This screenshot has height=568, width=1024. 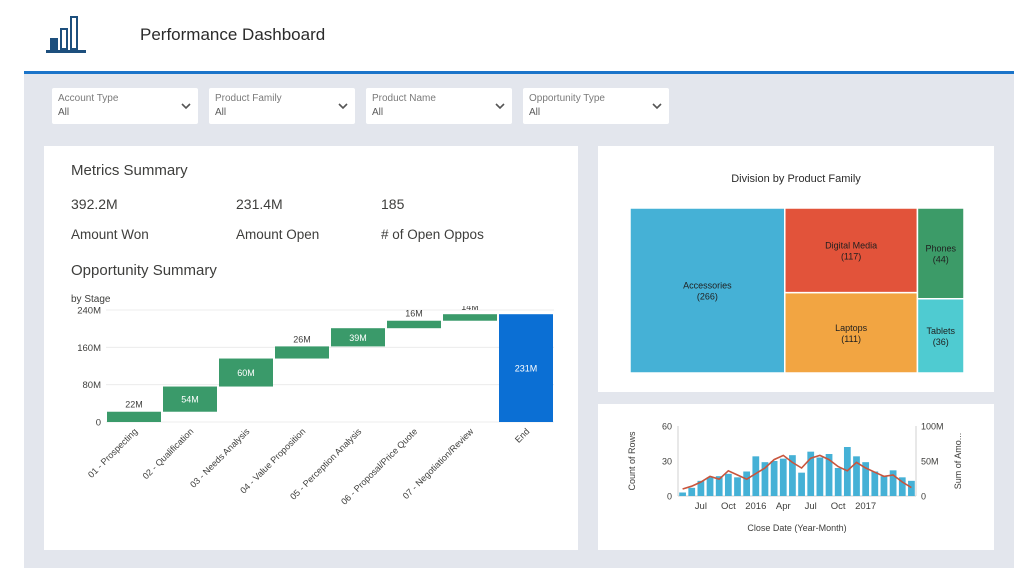 I want to click on app-header: Performance Dashboard, so click(x=519, y=37).